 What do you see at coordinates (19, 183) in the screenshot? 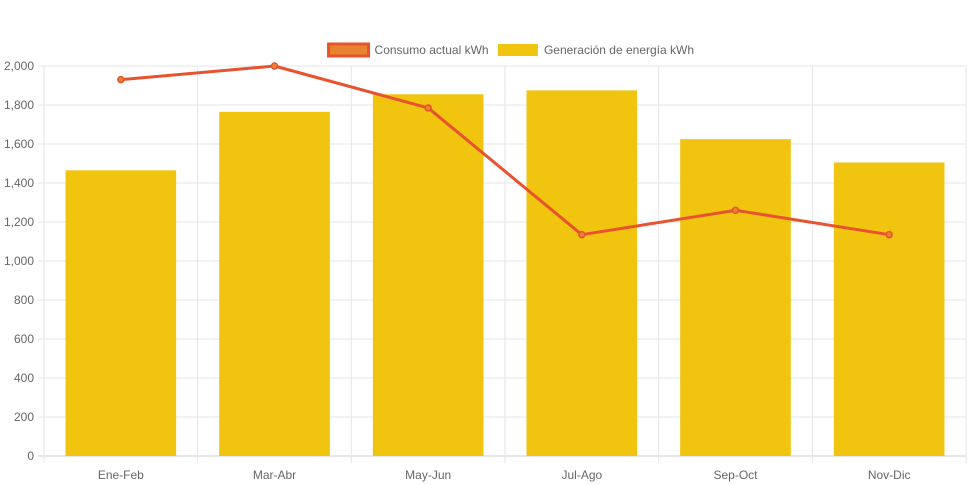
I see `y-tick-label: 1,400` at bounding box center [19, 183].